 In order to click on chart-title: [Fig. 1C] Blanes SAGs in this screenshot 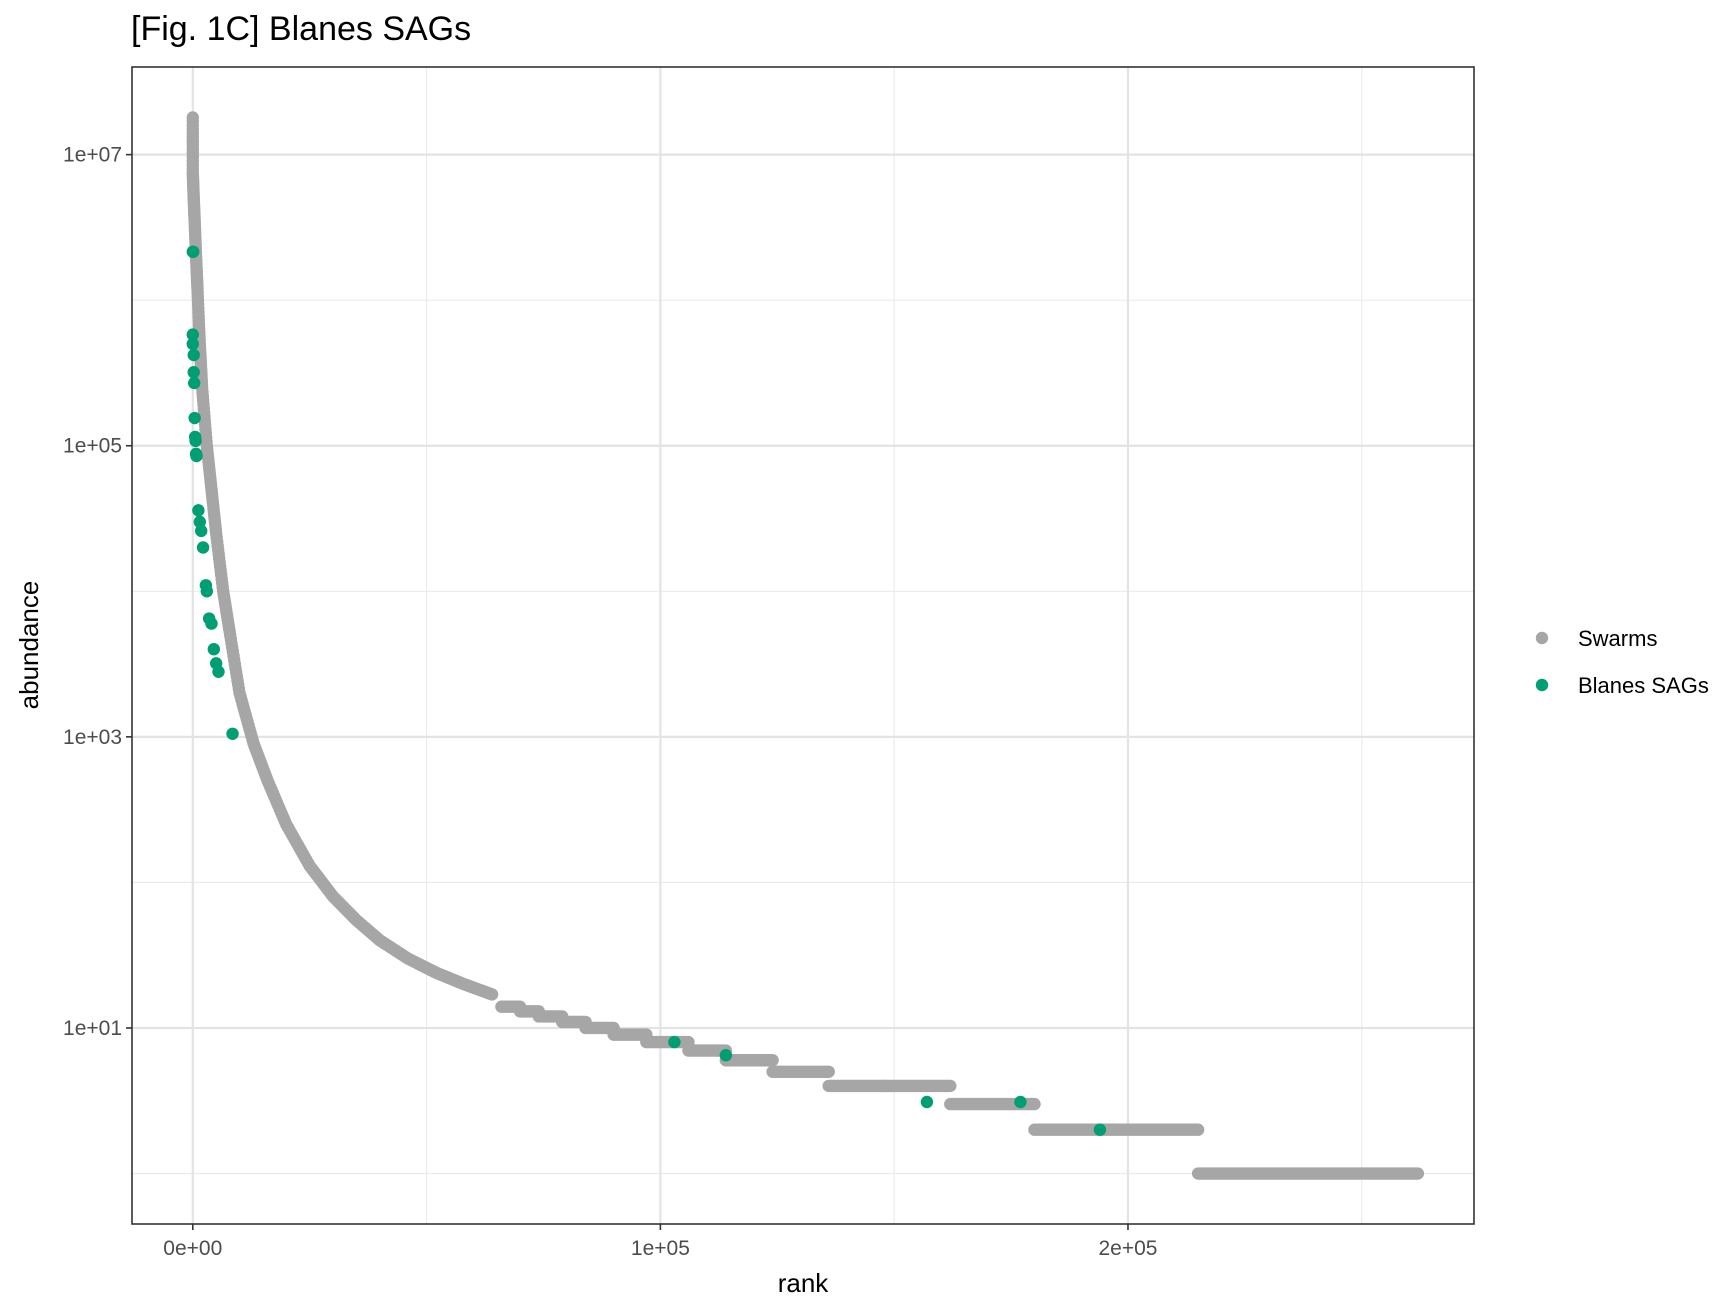, I will do `click(301, 29)`.